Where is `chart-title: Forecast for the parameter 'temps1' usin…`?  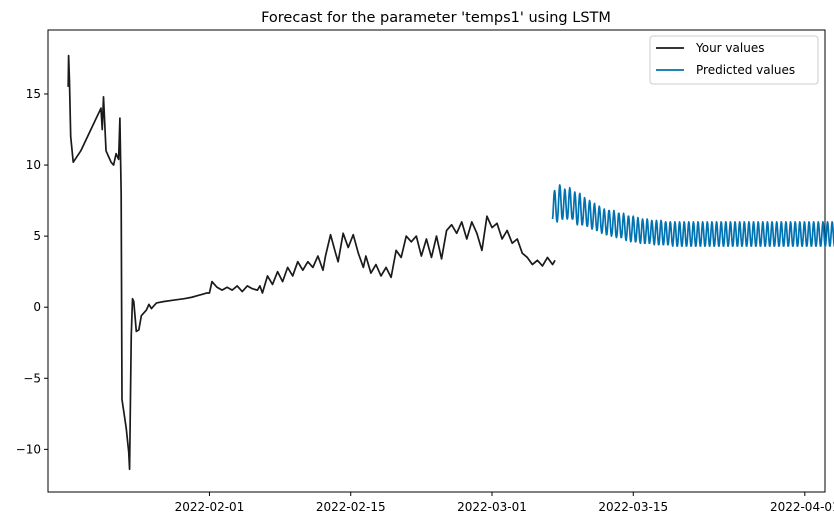 chart-title: Forecast for the parameter 'temps1' usin… is located at coordinates (436, 18).